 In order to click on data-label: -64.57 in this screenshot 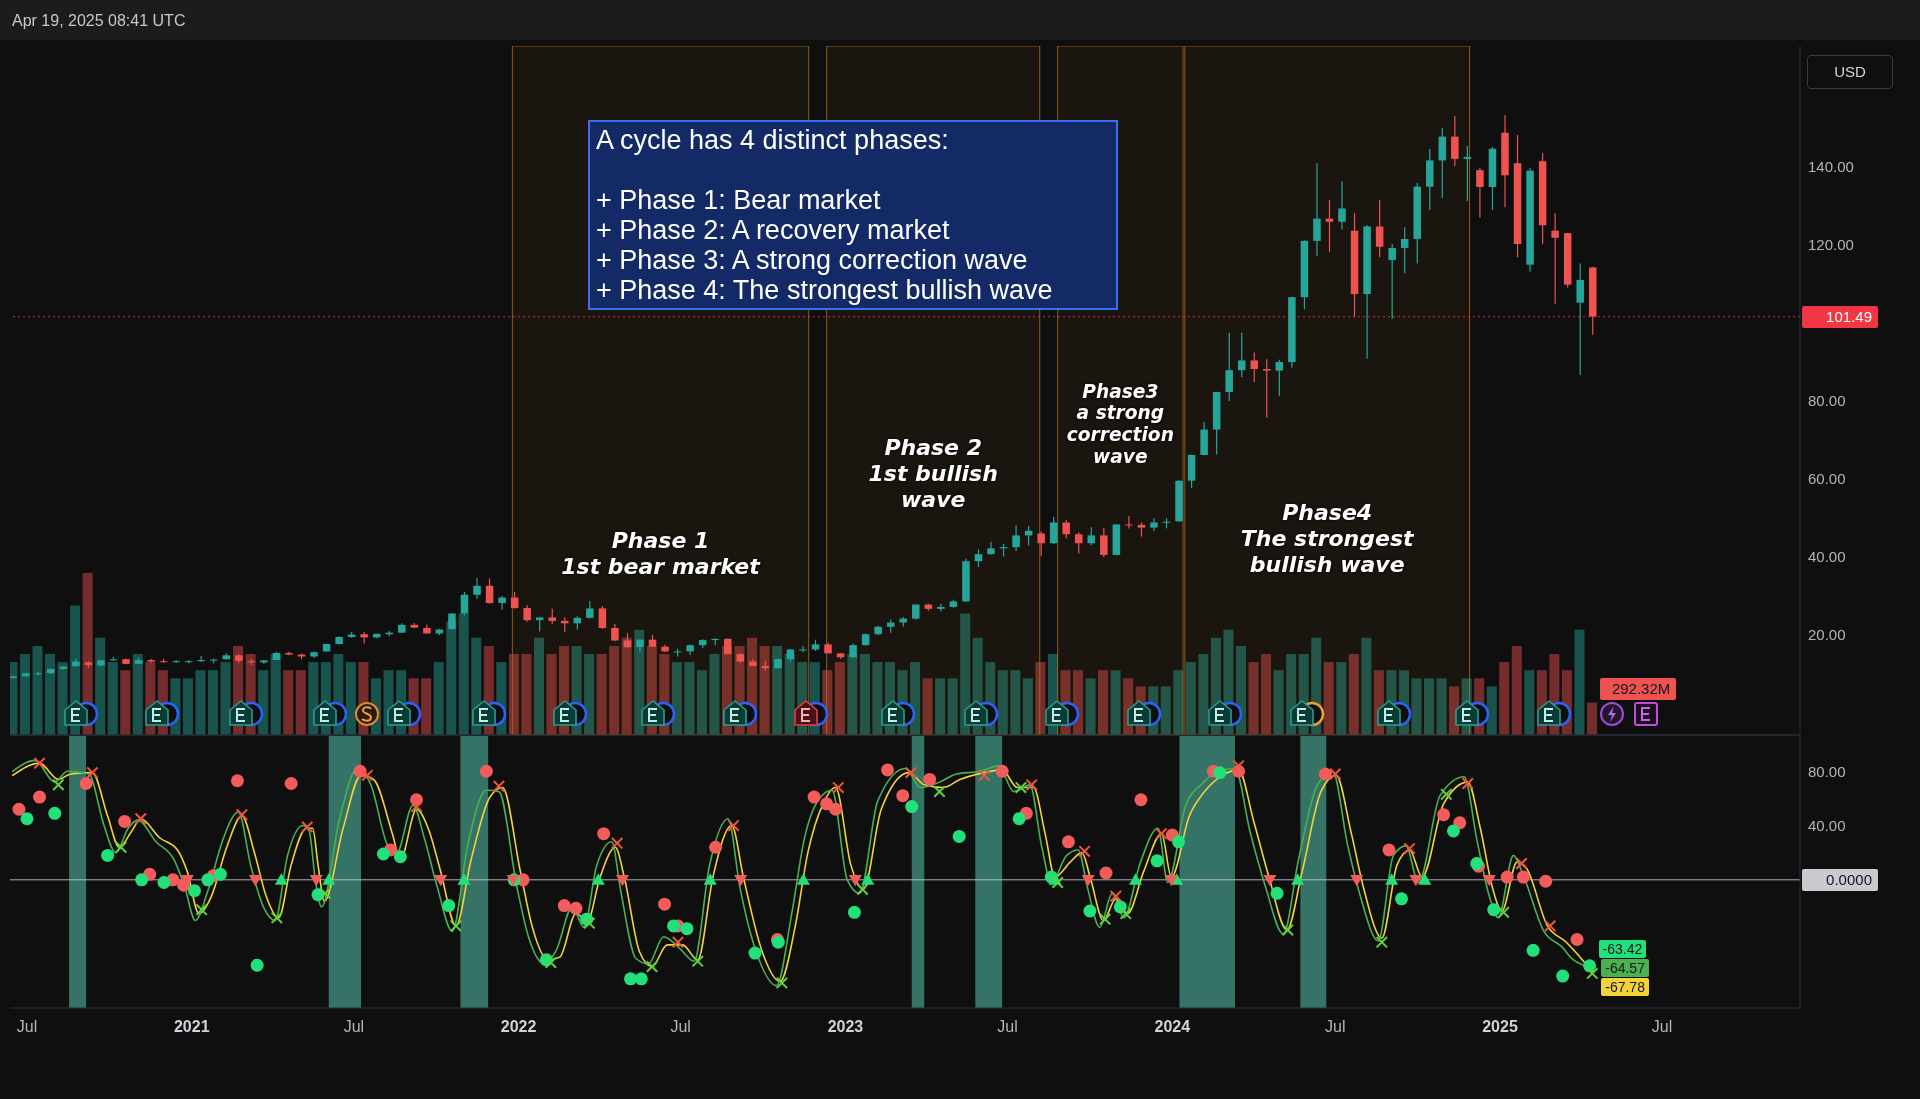, I will do `click(1625, 968)`.